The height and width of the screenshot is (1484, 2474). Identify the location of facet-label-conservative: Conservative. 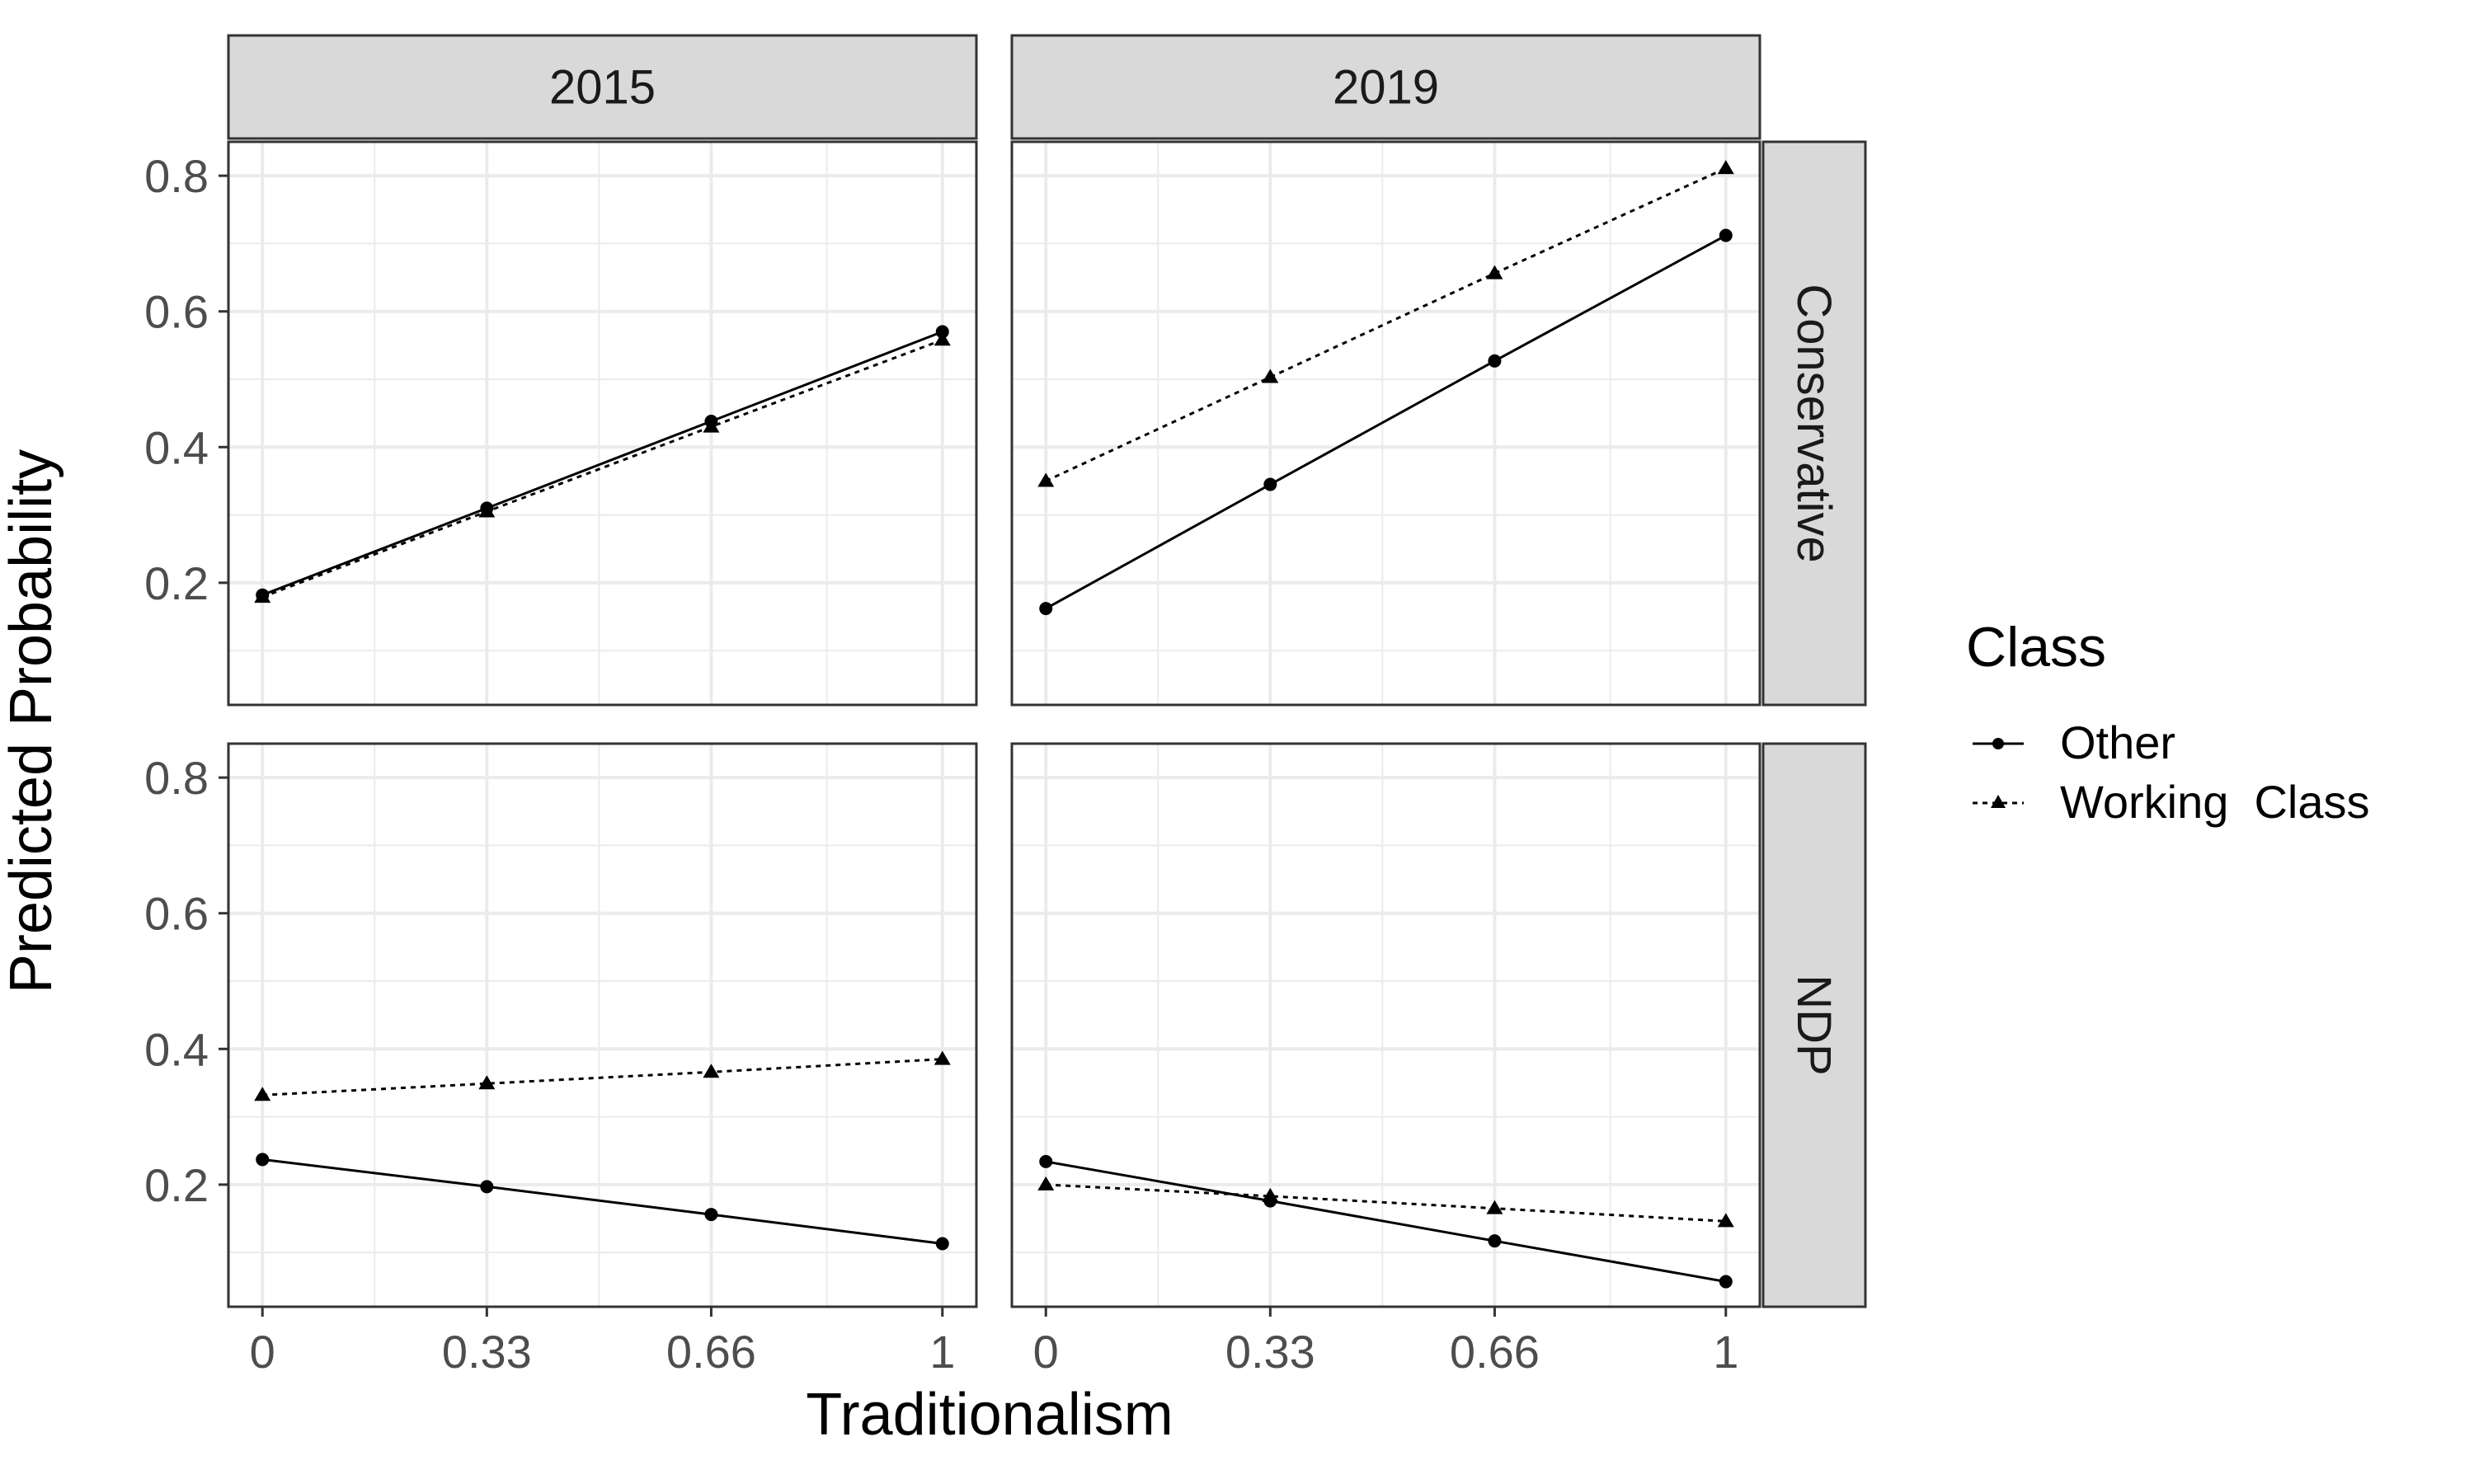
(1814, 423).